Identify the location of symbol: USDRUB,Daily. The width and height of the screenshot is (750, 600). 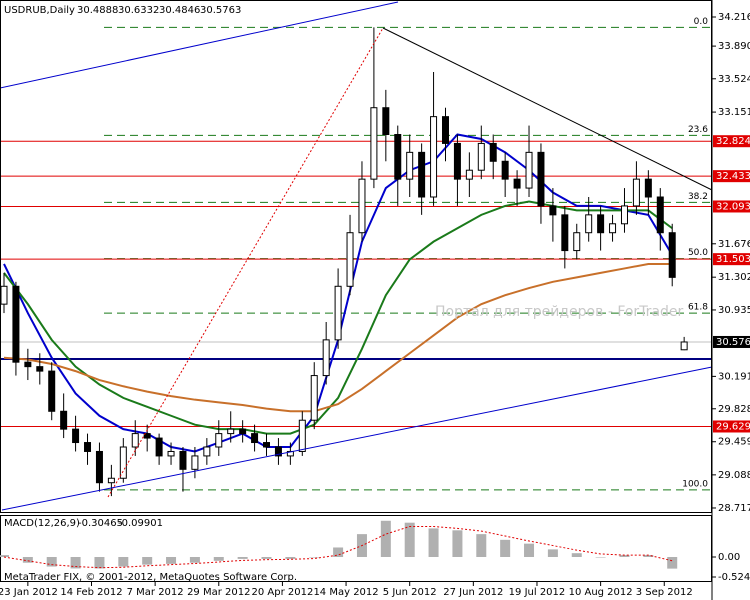
(39, 10).